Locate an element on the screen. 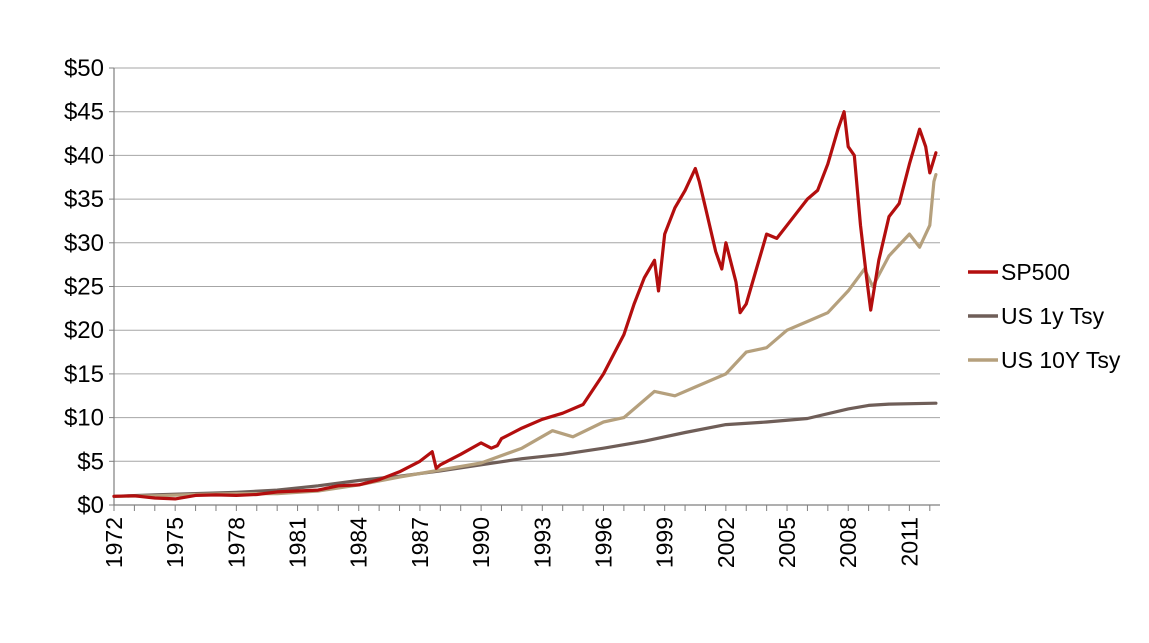 This screenshot has height=643, width=1149. y-tick-label: $45 is located at coordinates (84, 112).